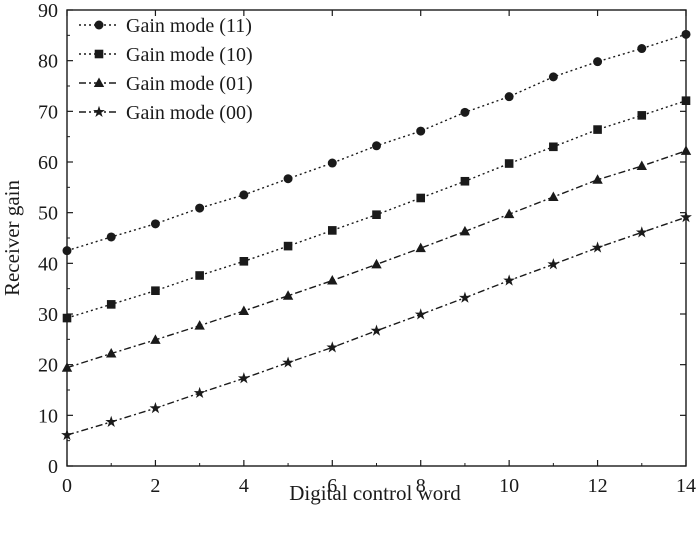 The width and height of the screenshot is (700, 535). I want to click on y-axis-label: Receiver gain, so click(12, 237).